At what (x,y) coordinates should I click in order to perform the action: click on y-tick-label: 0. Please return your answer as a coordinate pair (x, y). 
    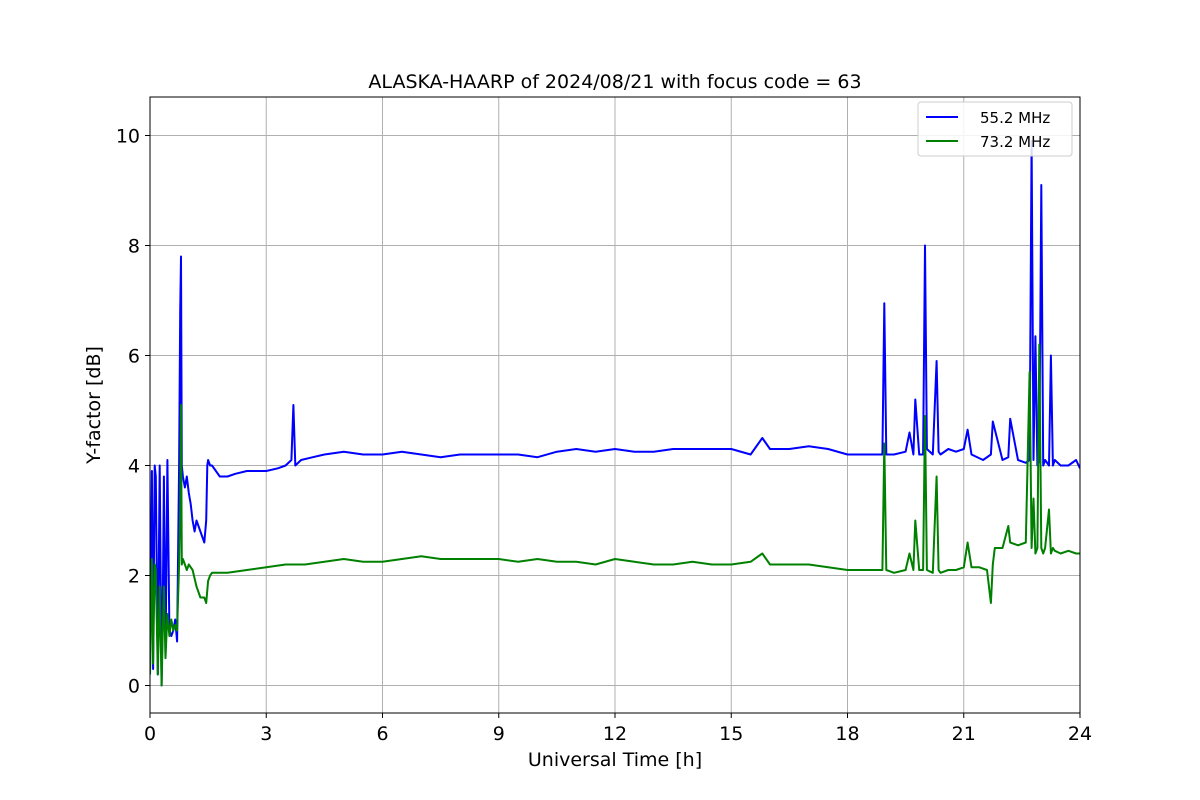
    Looking at the image, I should click on (134, 687).